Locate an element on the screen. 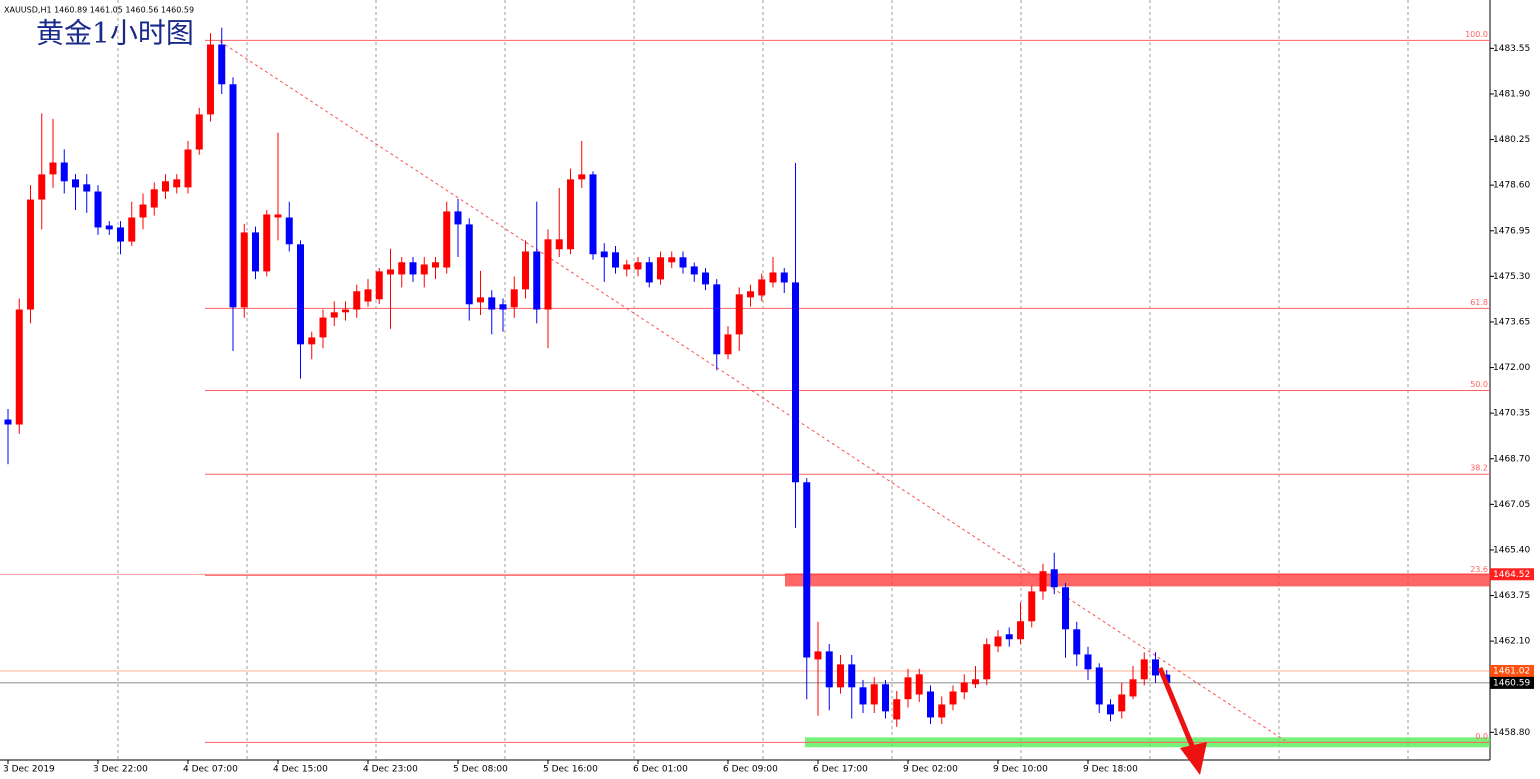 This screenshot has height=779, width=1540. price-marker-label: 1461.02 is located at coordinates (1511, 672).